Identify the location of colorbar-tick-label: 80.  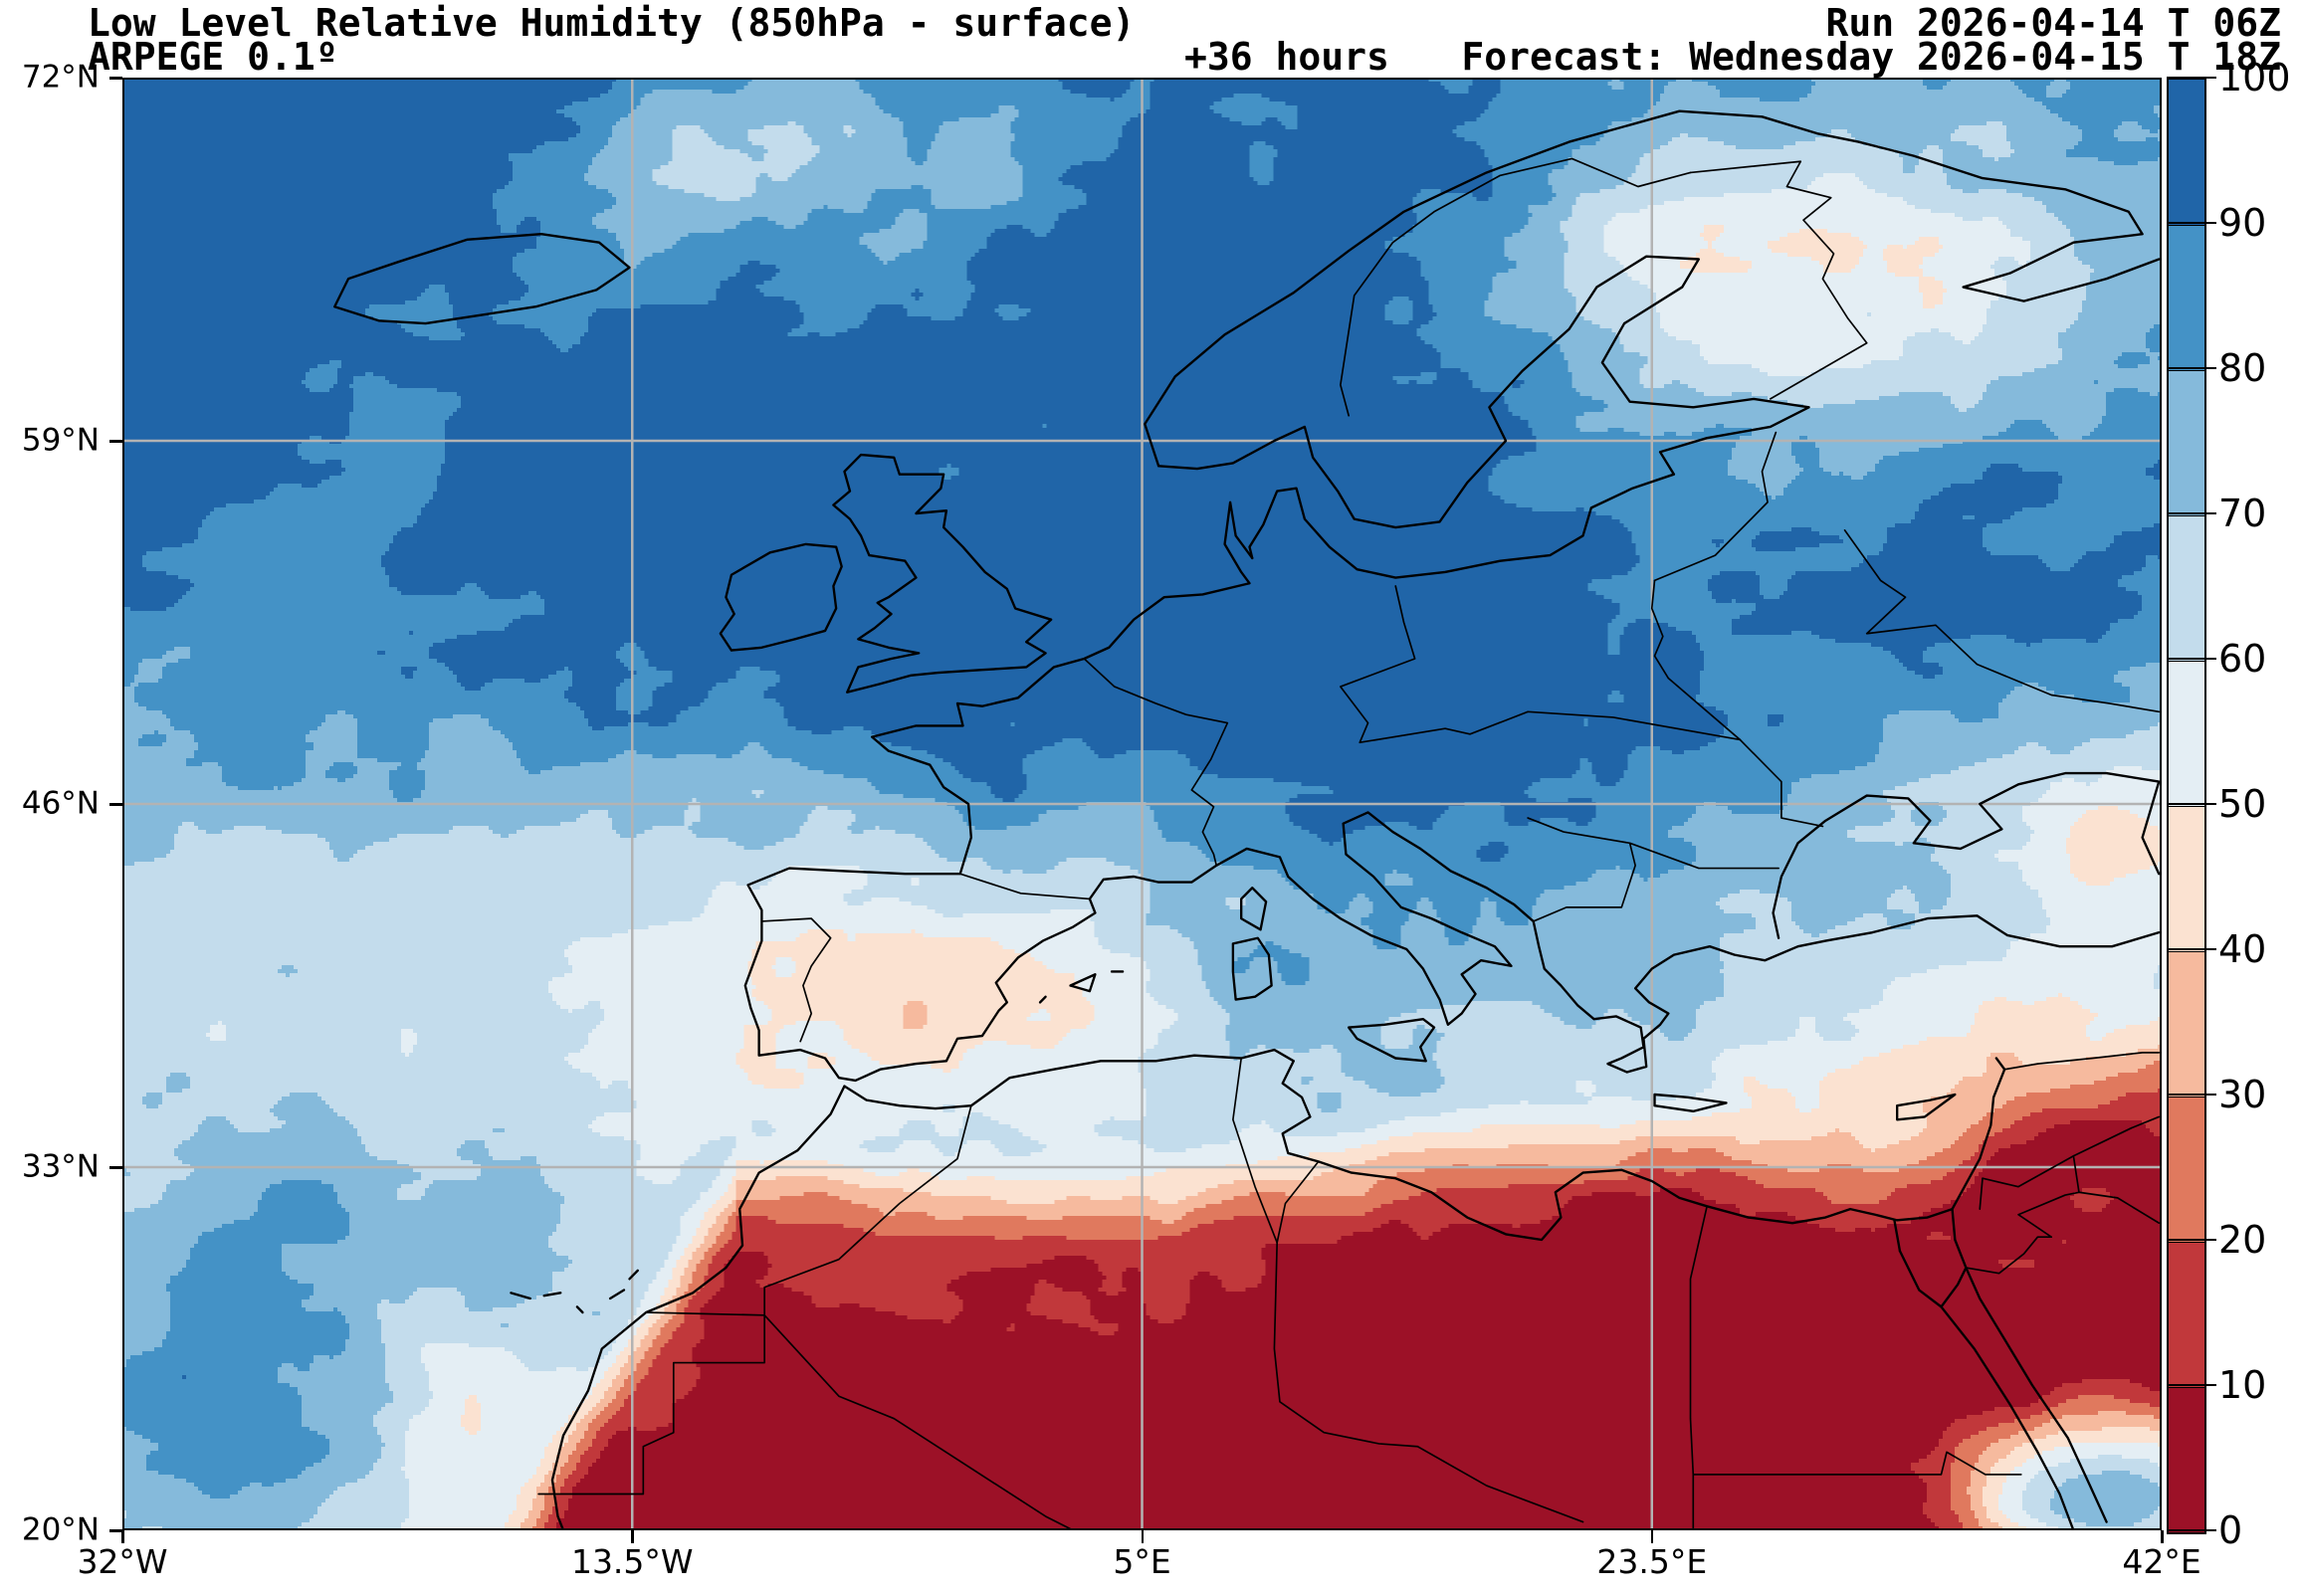
(2243, 368).